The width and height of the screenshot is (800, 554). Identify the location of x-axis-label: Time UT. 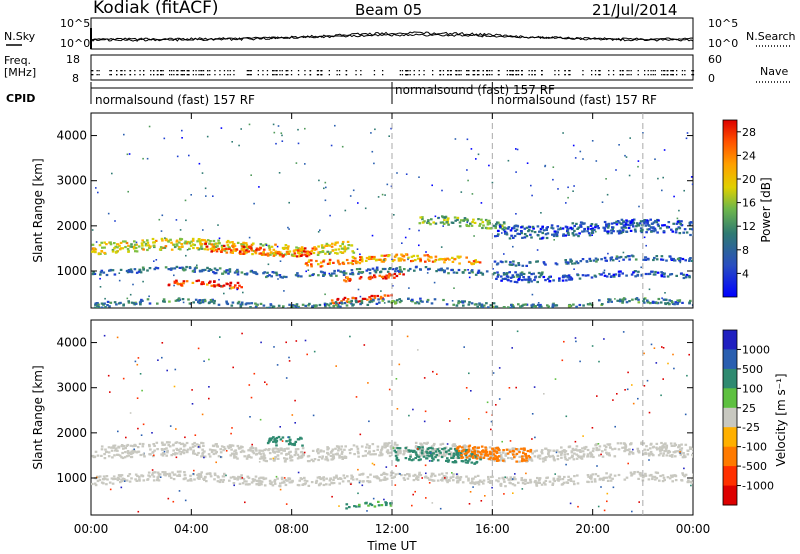
(391, 546).